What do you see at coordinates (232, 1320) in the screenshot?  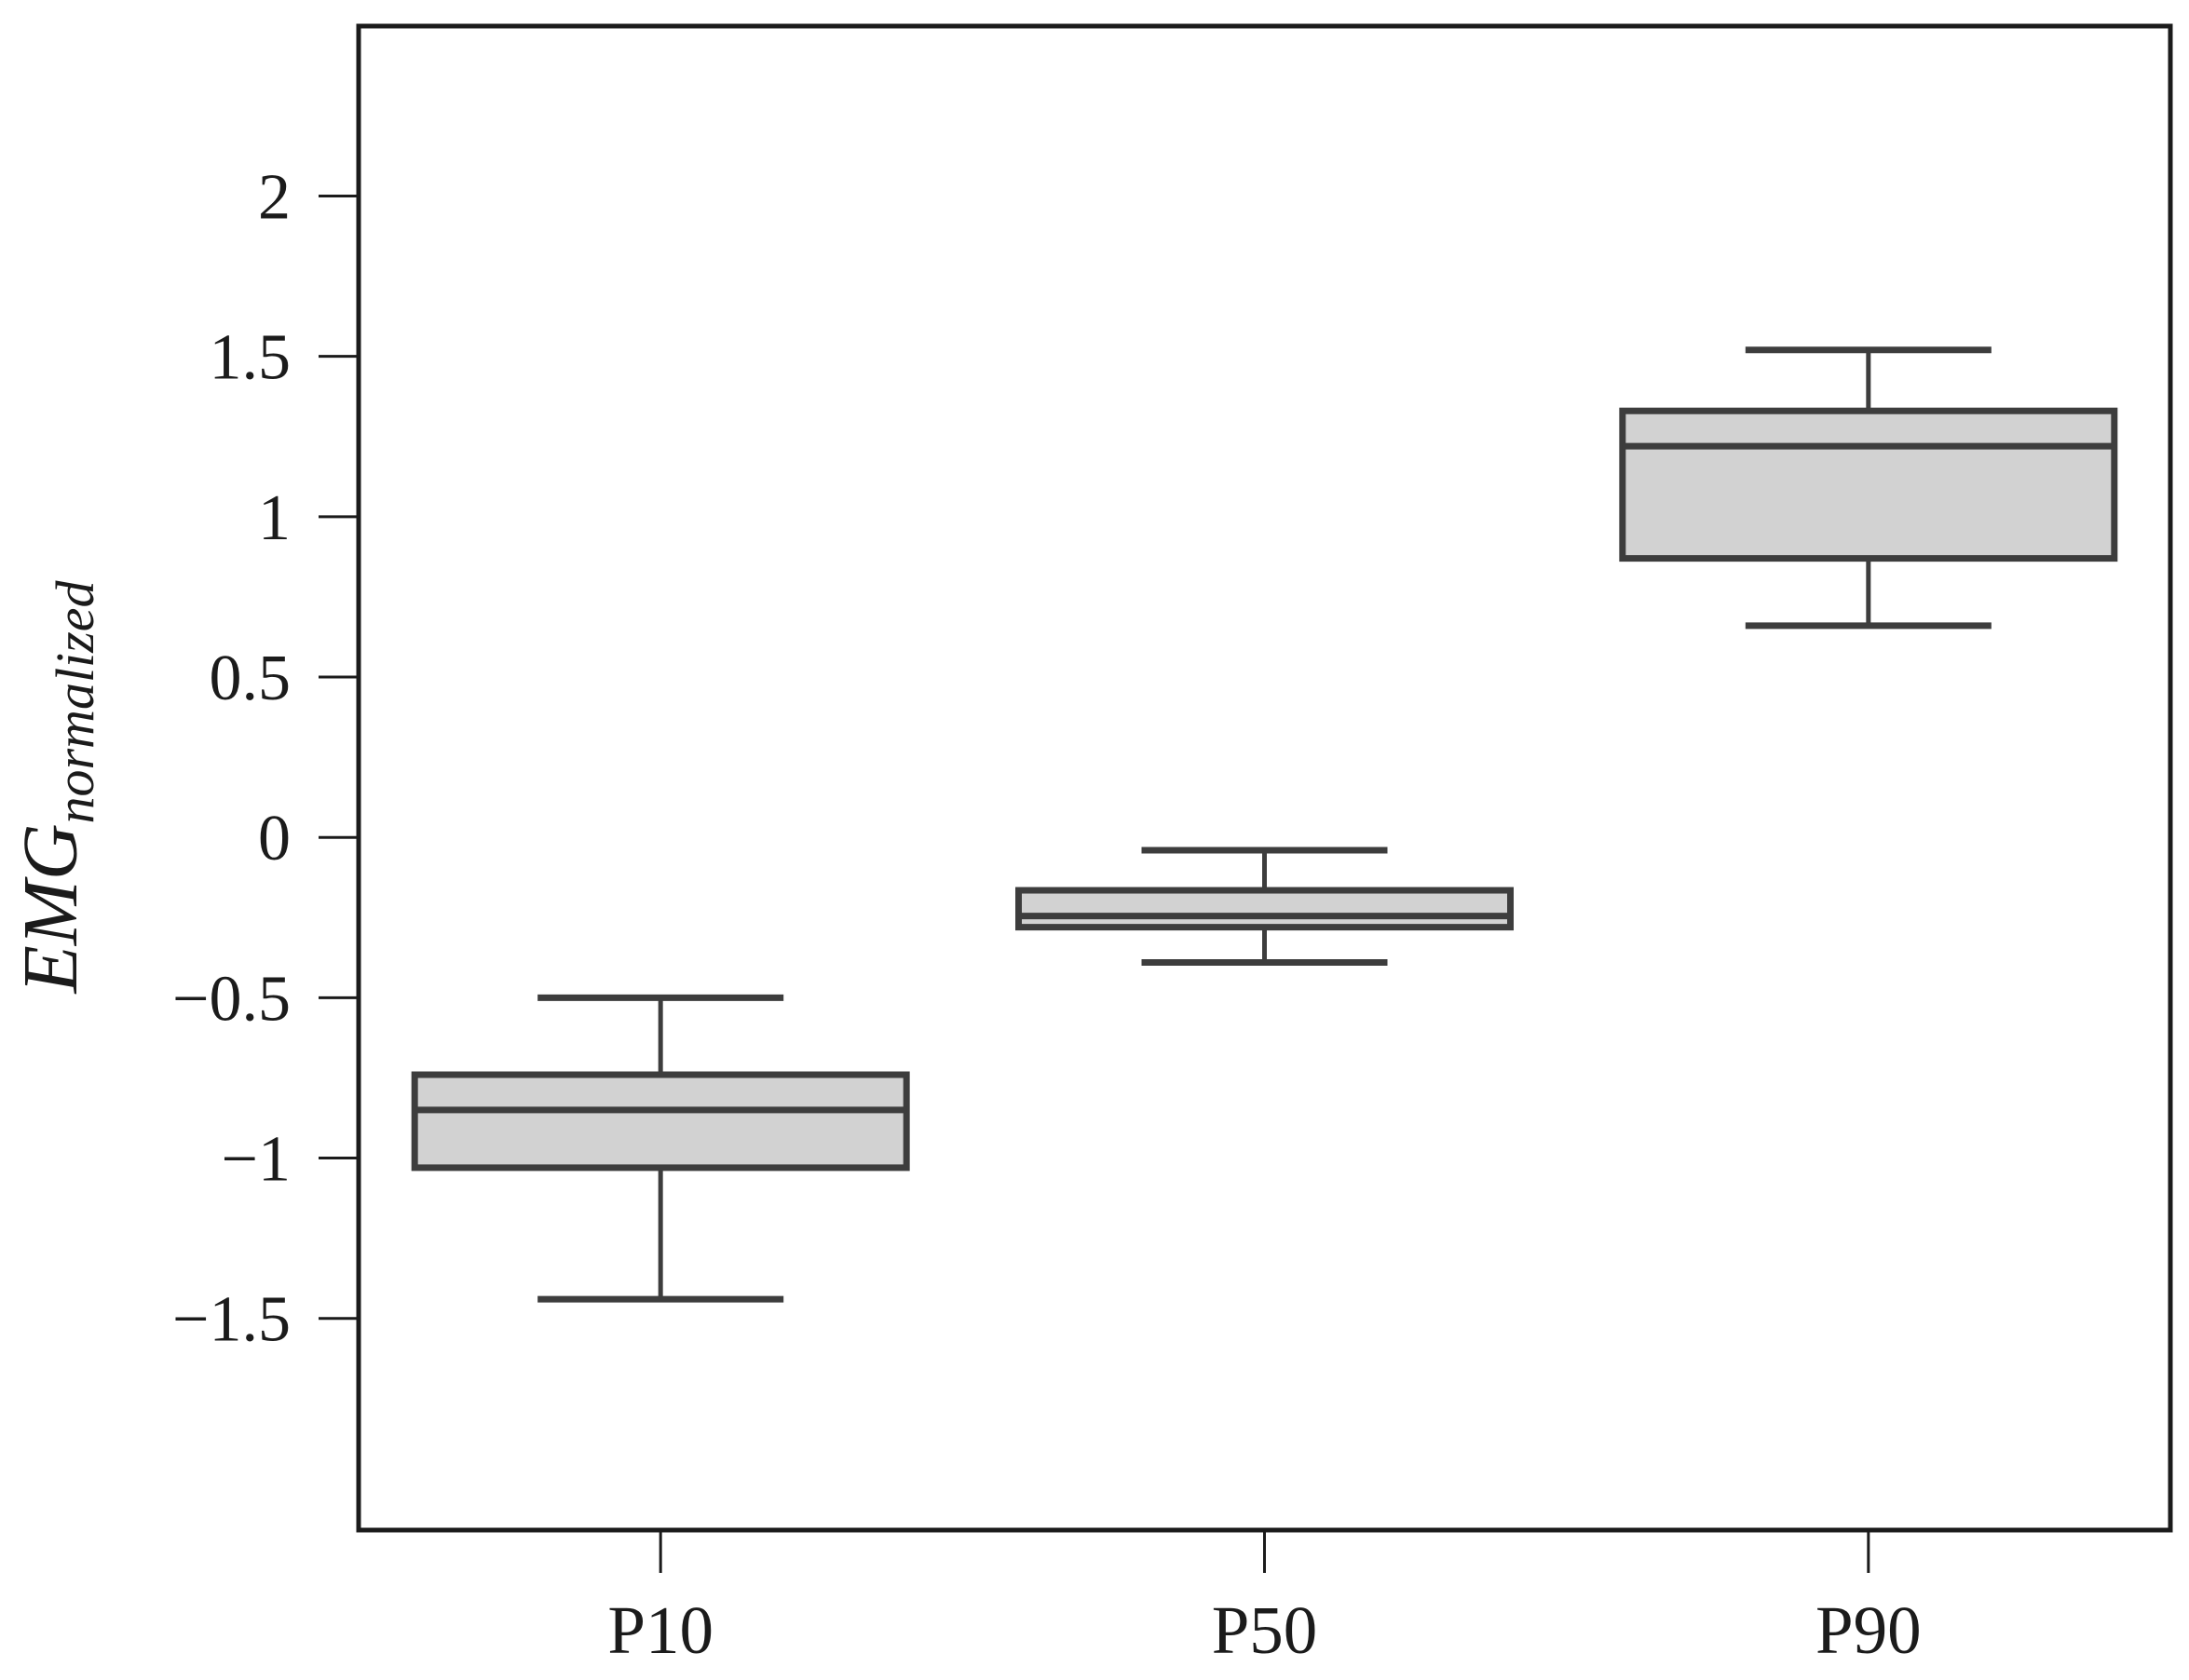 I see `y-tick-label: −1.5` at bounding box center [232, 1320].